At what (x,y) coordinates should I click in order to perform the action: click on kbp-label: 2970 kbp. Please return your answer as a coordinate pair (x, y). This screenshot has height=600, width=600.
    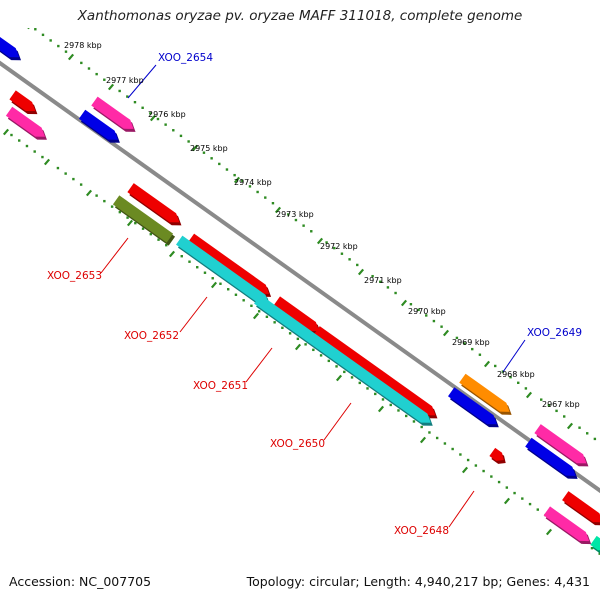
    Looking at the image, I should click on (427, 311).